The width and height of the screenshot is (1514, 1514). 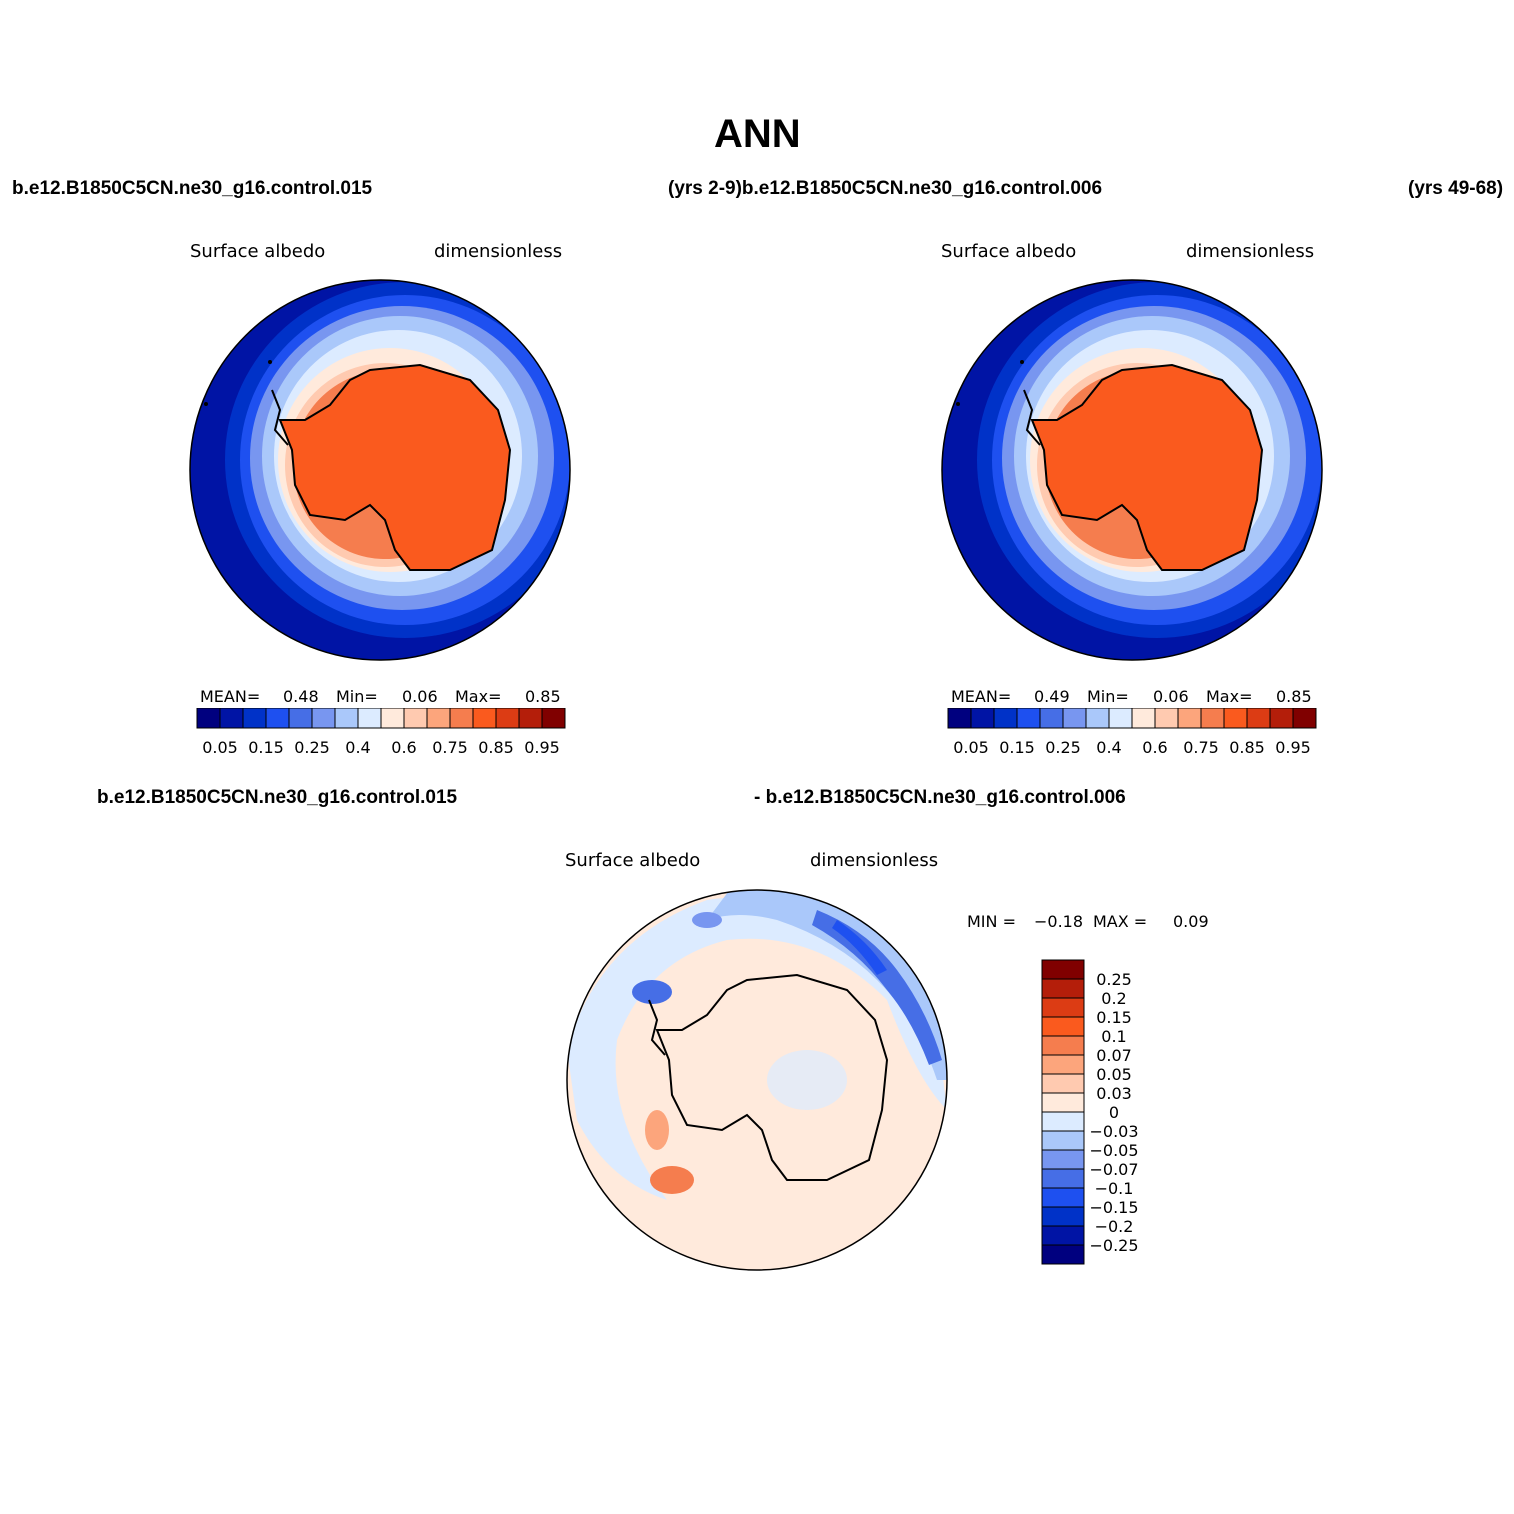 I want to click on panel2-max-label: Max=, so click(x=1229, y=696).